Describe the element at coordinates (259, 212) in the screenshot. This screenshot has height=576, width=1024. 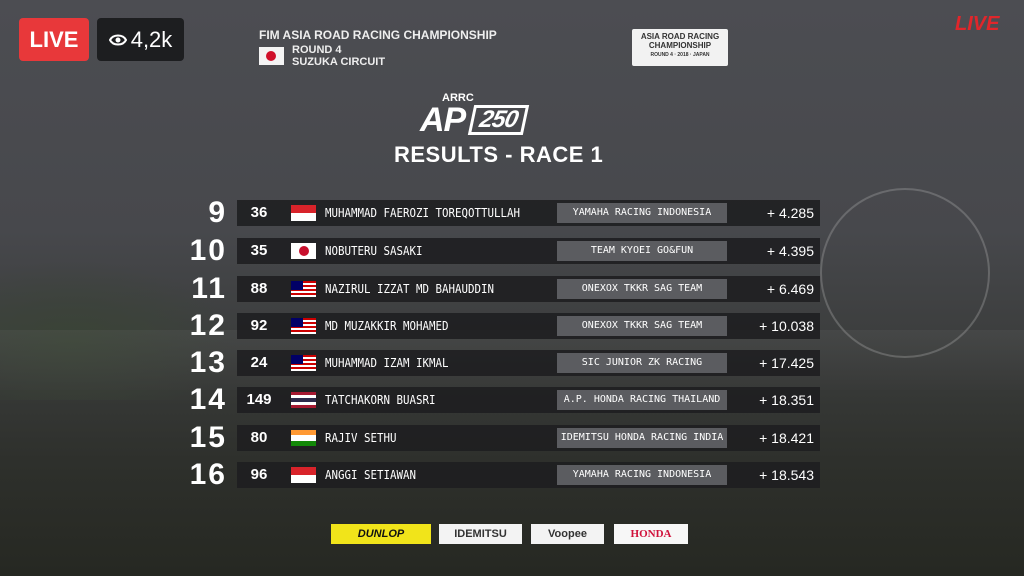
I see `rider-number: 36` at that location.